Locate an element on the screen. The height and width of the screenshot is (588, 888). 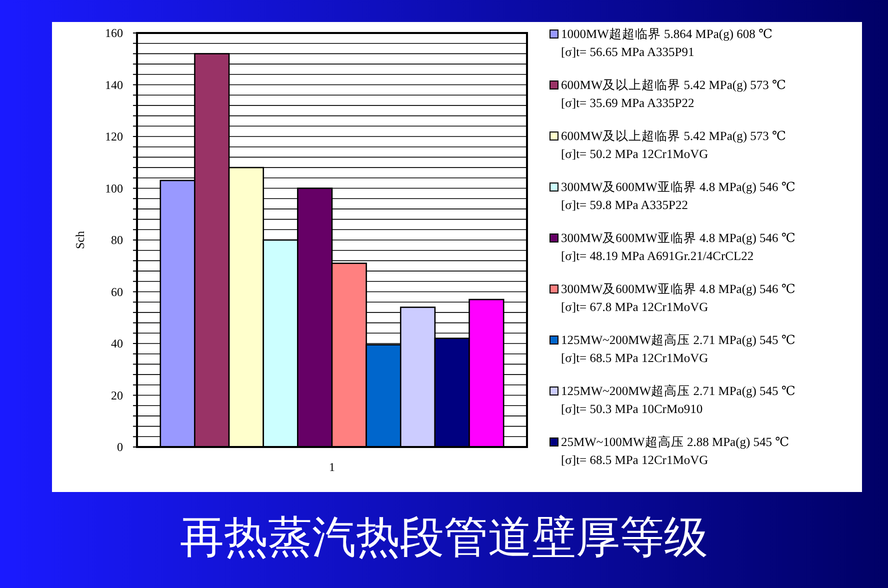
legend-label: 300MW及600MW亚临界 4.8 MPa(g) 546 ℃ [σ]t= 59.8 MPa A335P22 is located at coordinates (678, 196).